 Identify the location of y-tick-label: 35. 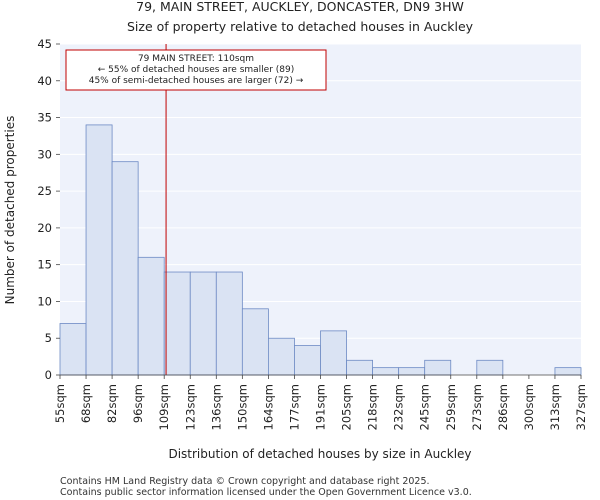
(44, 118).